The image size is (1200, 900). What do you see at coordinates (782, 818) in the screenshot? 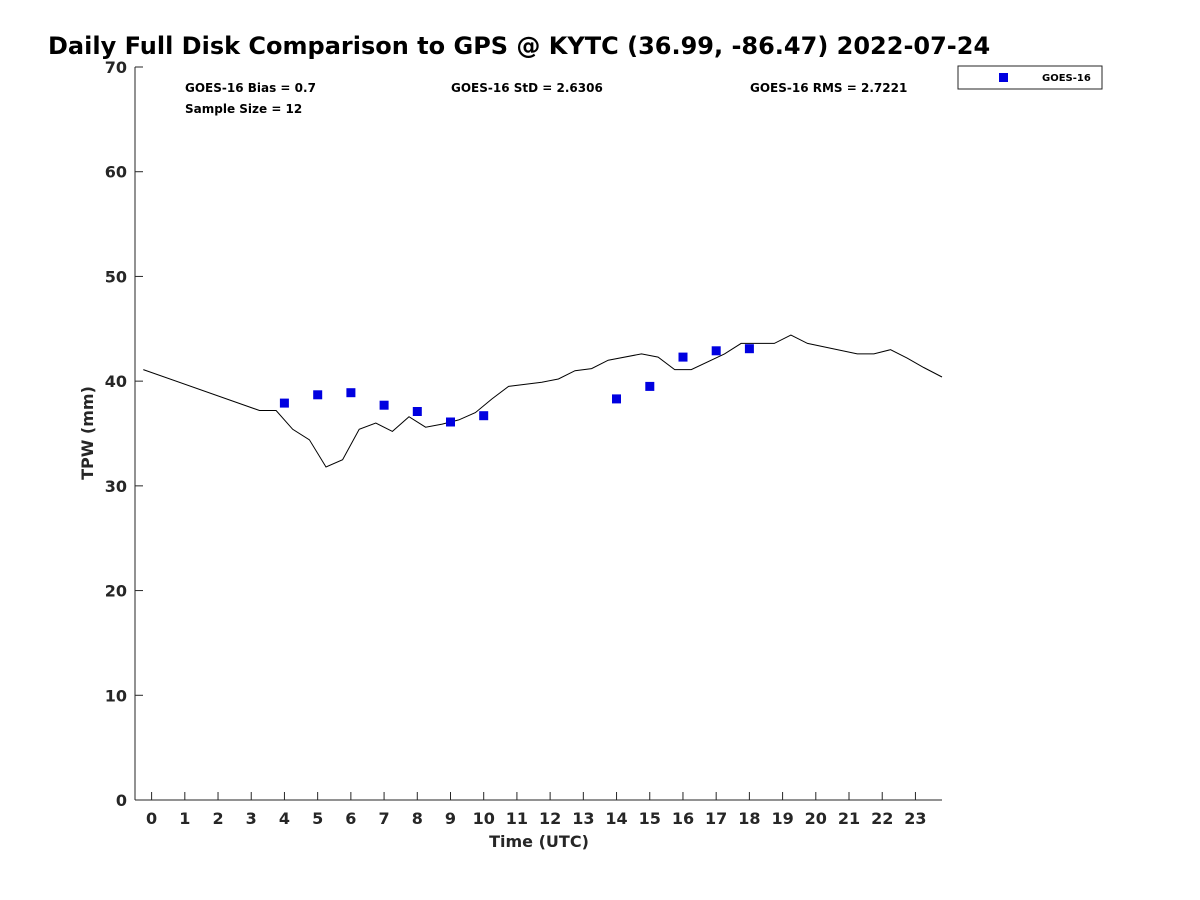
I see `x-tick-label-19: 19` at bounding box center [782, 818].